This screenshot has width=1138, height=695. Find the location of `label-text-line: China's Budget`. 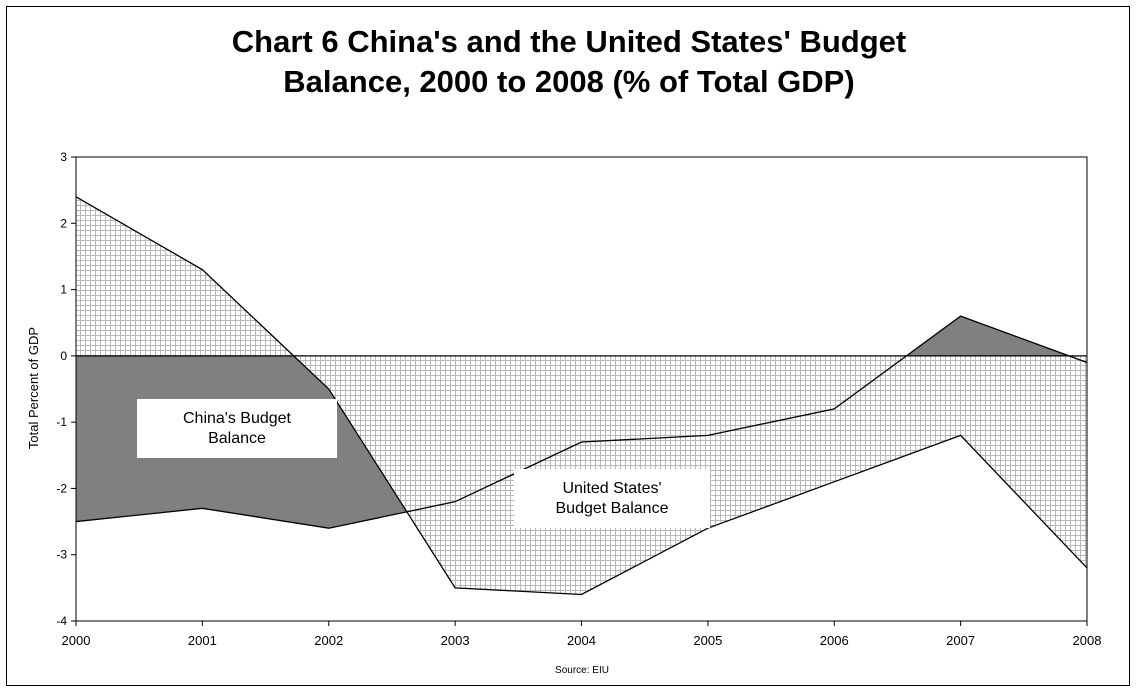

label-text-line: China's Budget is located at coordinates (237, 418).